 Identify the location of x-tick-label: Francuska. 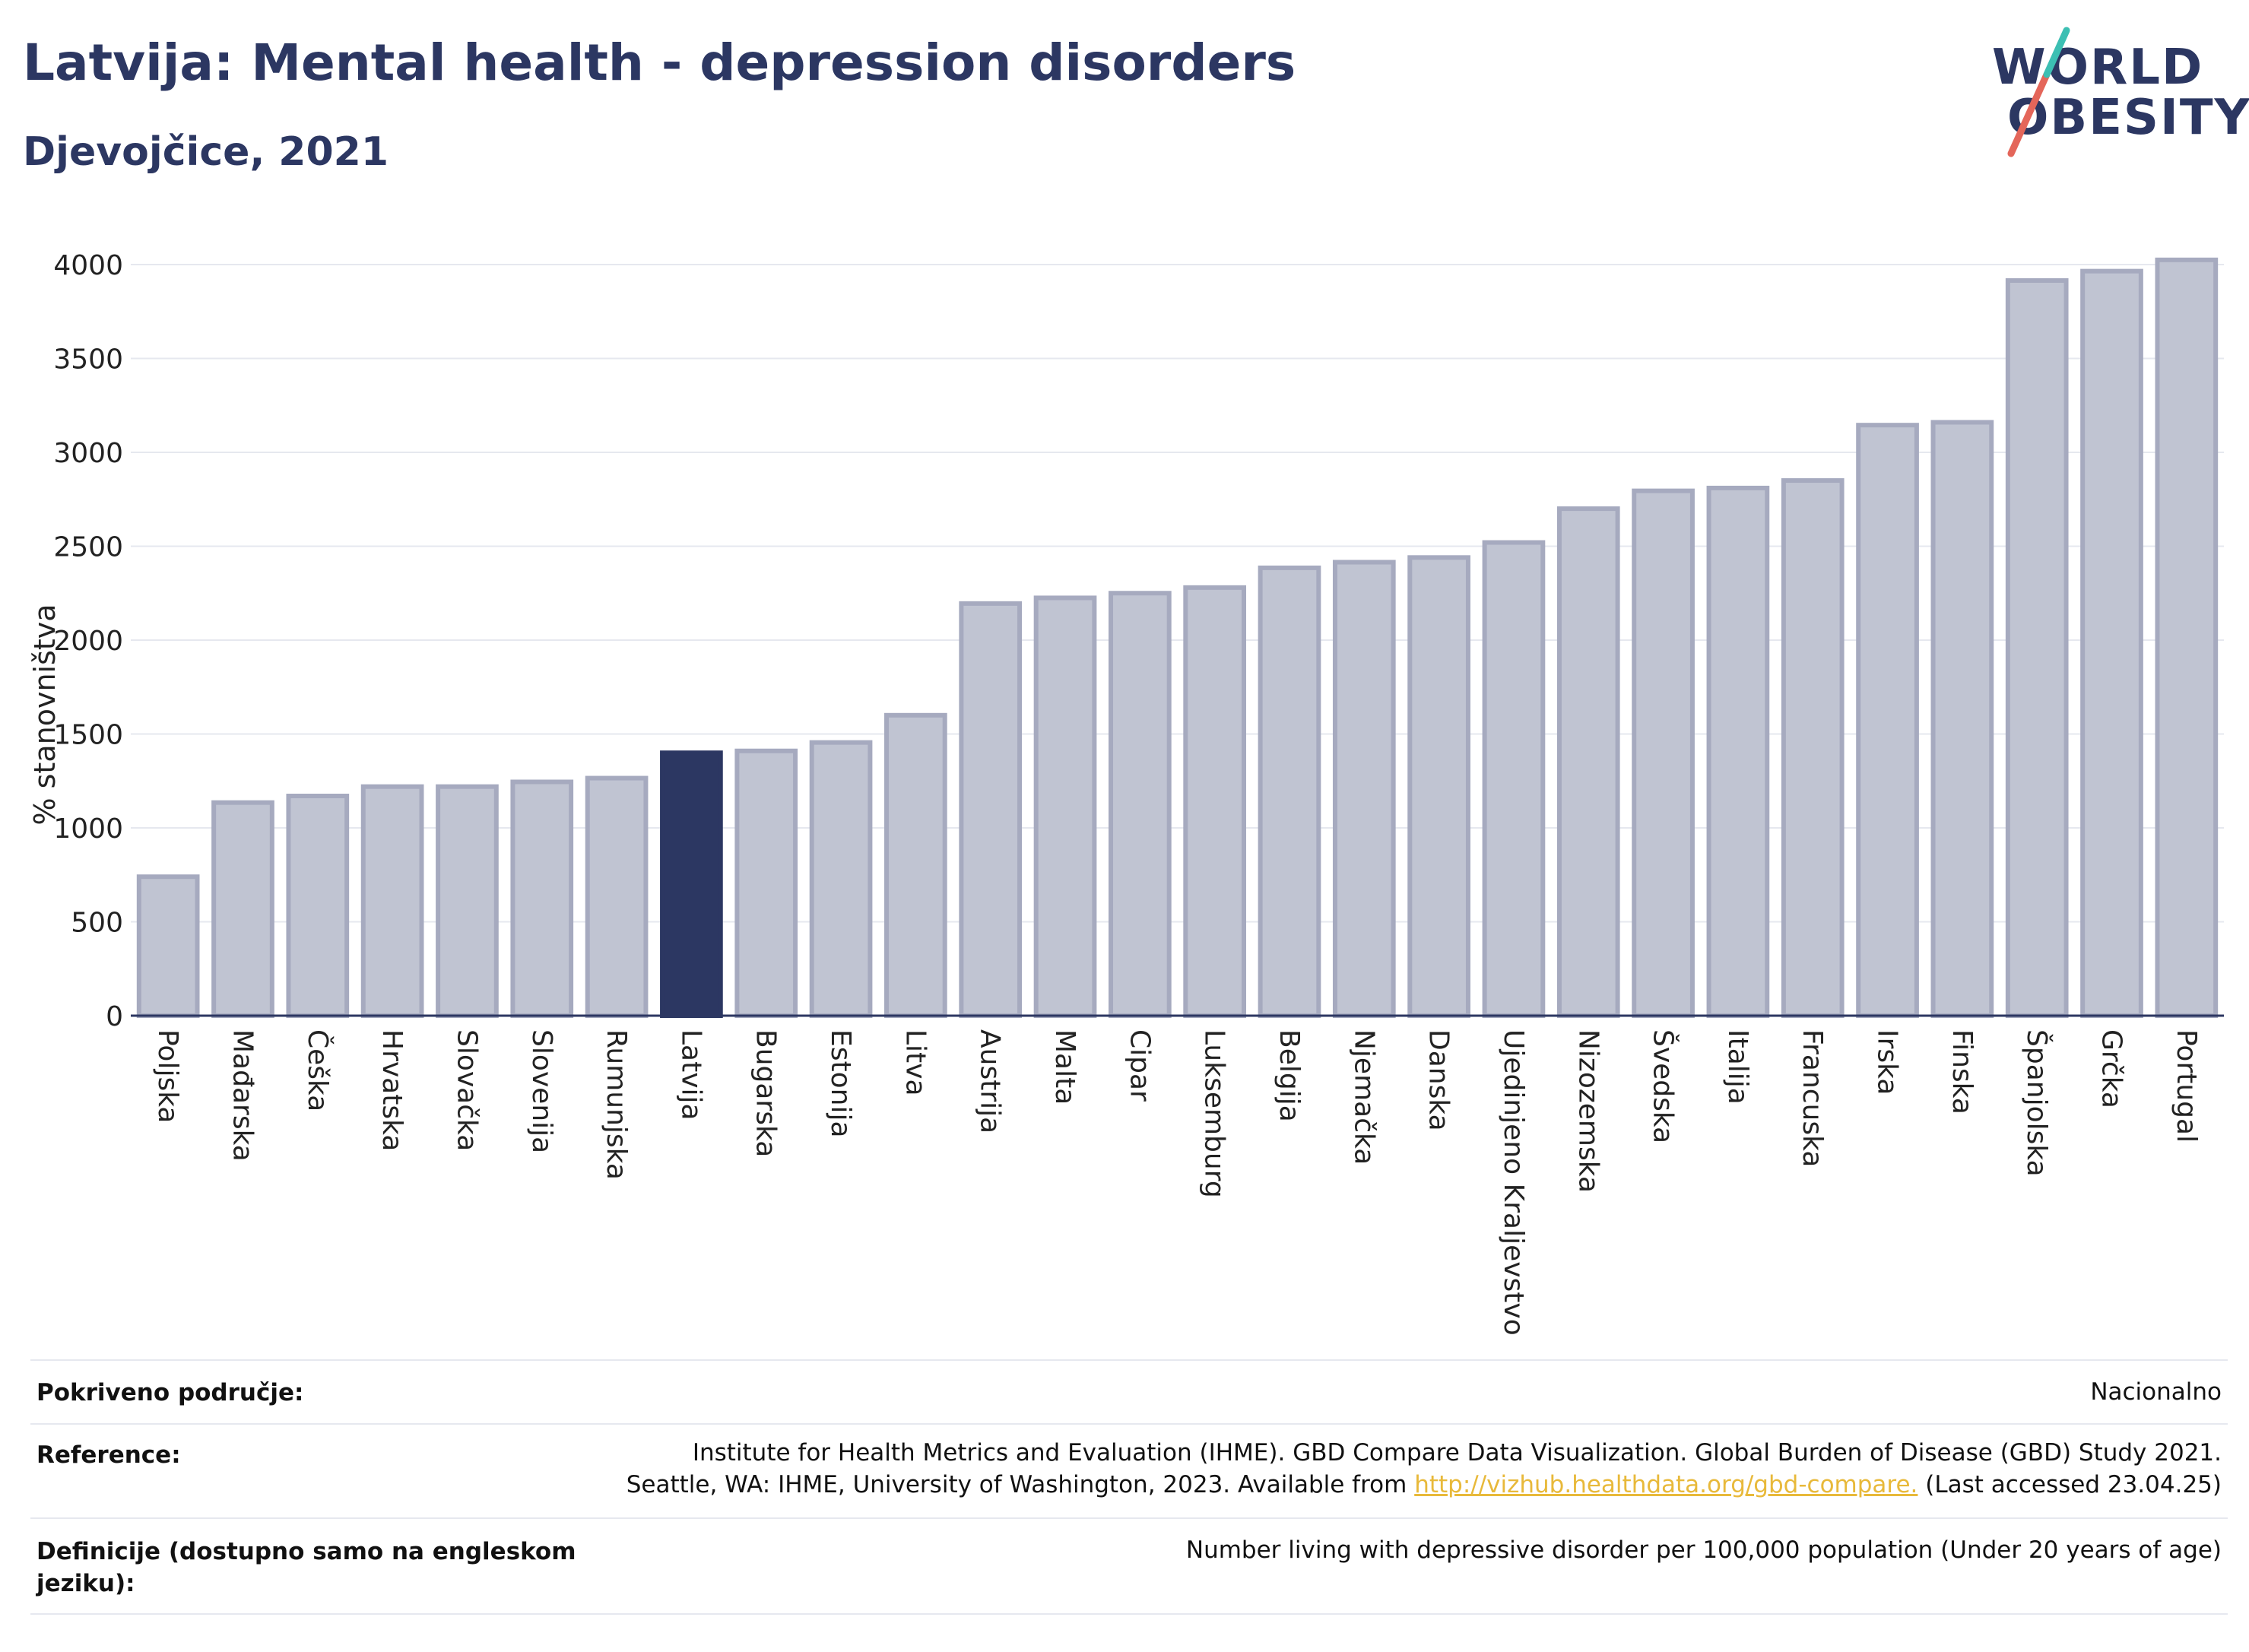
(1812, 1098).